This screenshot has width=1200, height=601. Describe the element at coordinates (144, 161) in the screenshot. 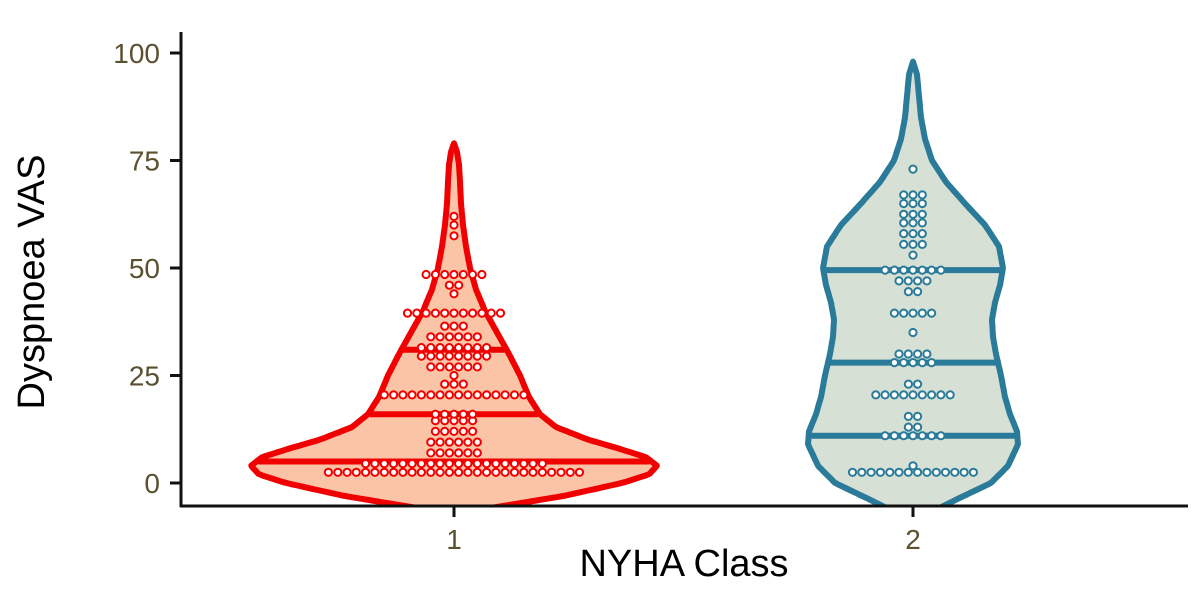

I see `y-tick-label: 75` at that location.